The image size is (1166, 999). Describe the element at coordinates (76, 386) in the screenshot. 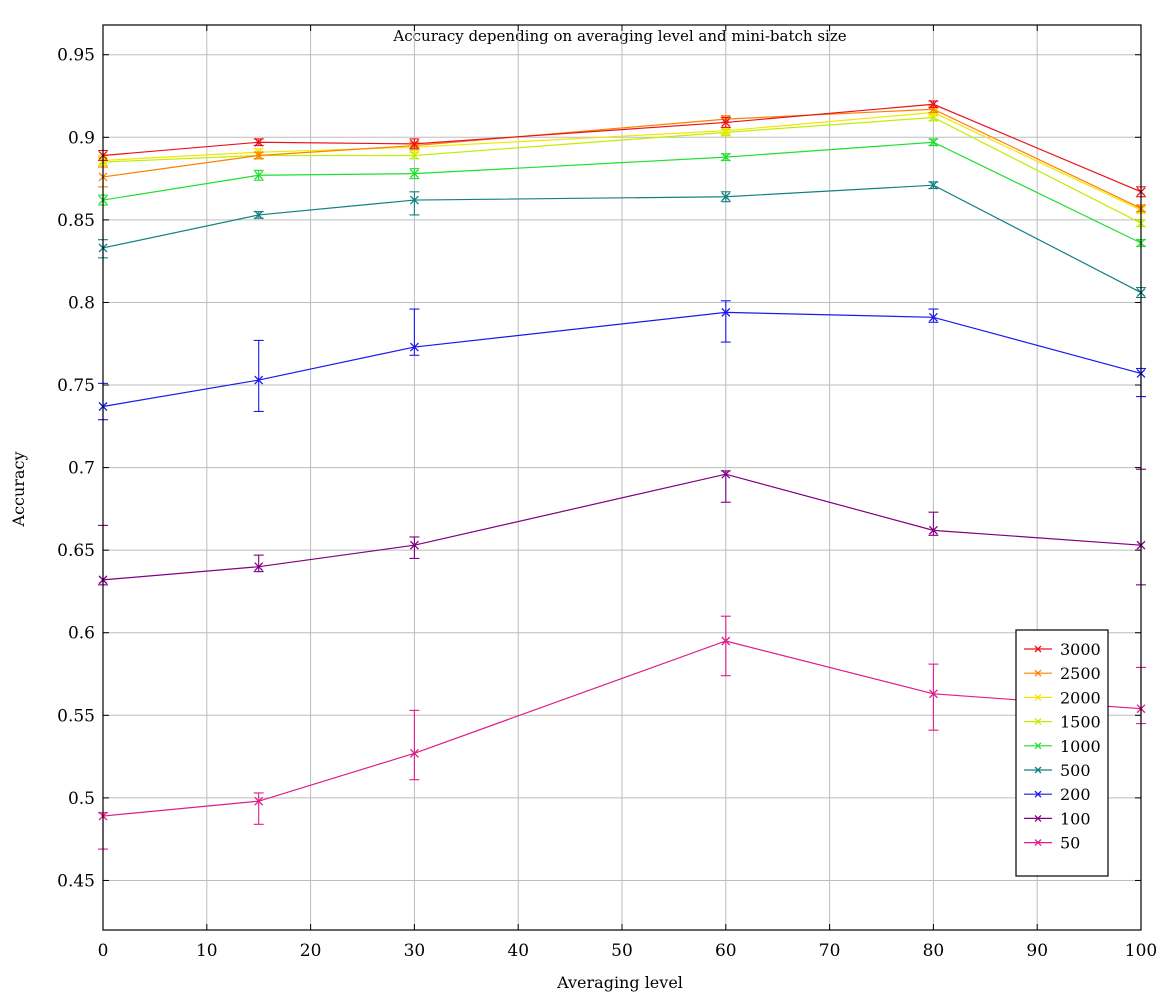

I see `y-tick-label: 0.75` at that location.